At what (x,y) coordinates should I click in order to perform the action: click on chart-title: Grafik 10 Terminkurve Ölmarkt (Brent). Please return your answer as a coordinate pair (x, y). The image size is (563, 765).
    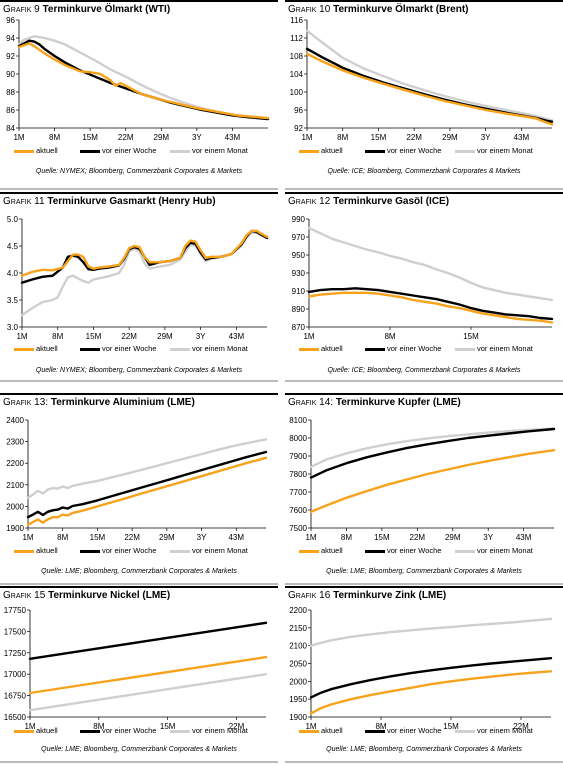
    Looking at the image, I should click on (378, 9).